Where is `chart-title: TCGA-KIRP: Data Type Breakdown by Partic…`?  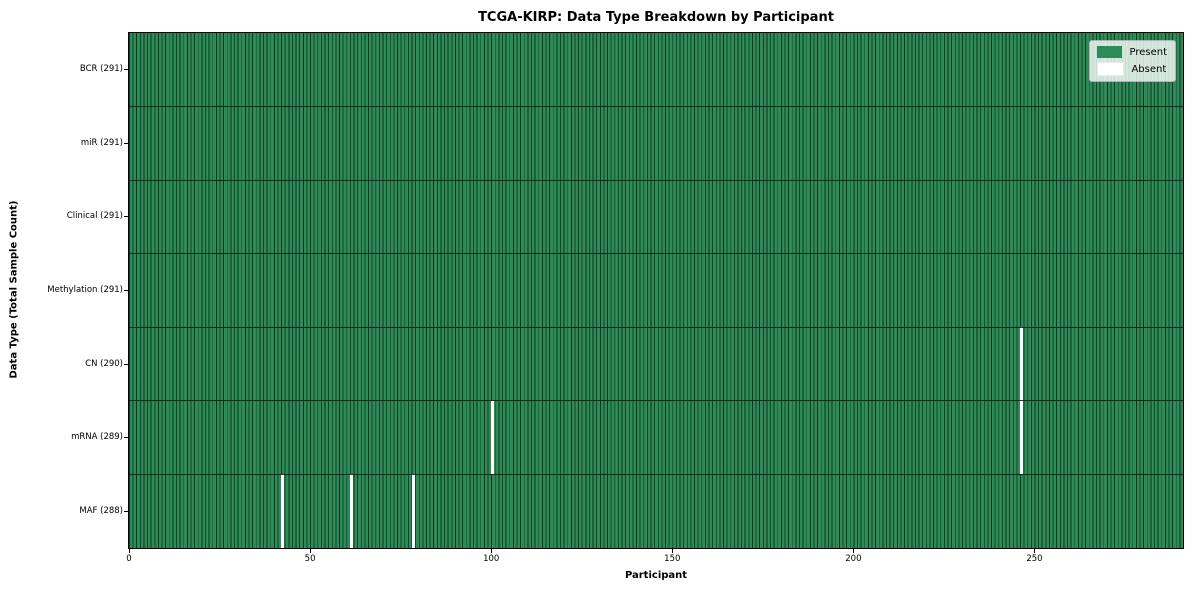
chart-title: TCGA-KIRP: Data Type Breakdown by Partic… is located at coordinates (656, 17).